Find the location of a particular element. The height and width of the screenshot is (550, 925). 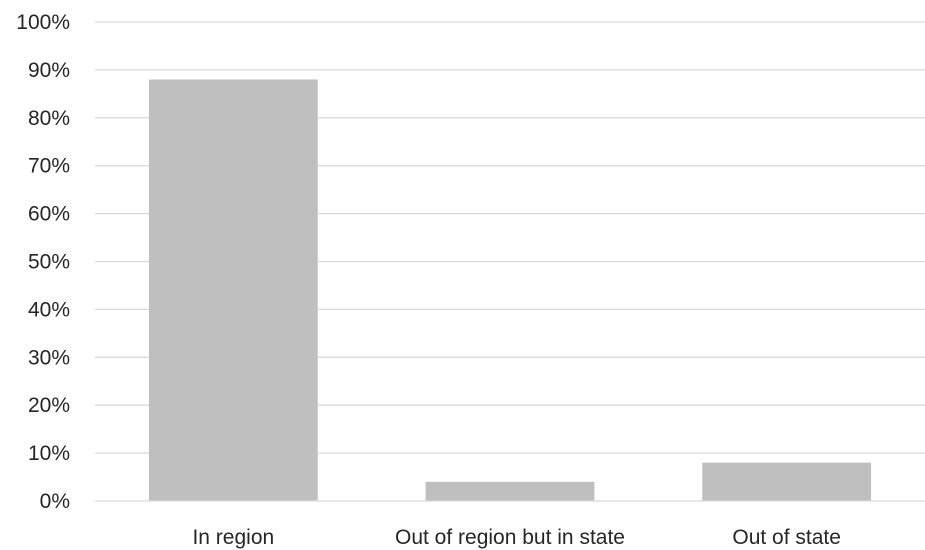

y-tick-label: 10% is located at coordinates (49, 453).